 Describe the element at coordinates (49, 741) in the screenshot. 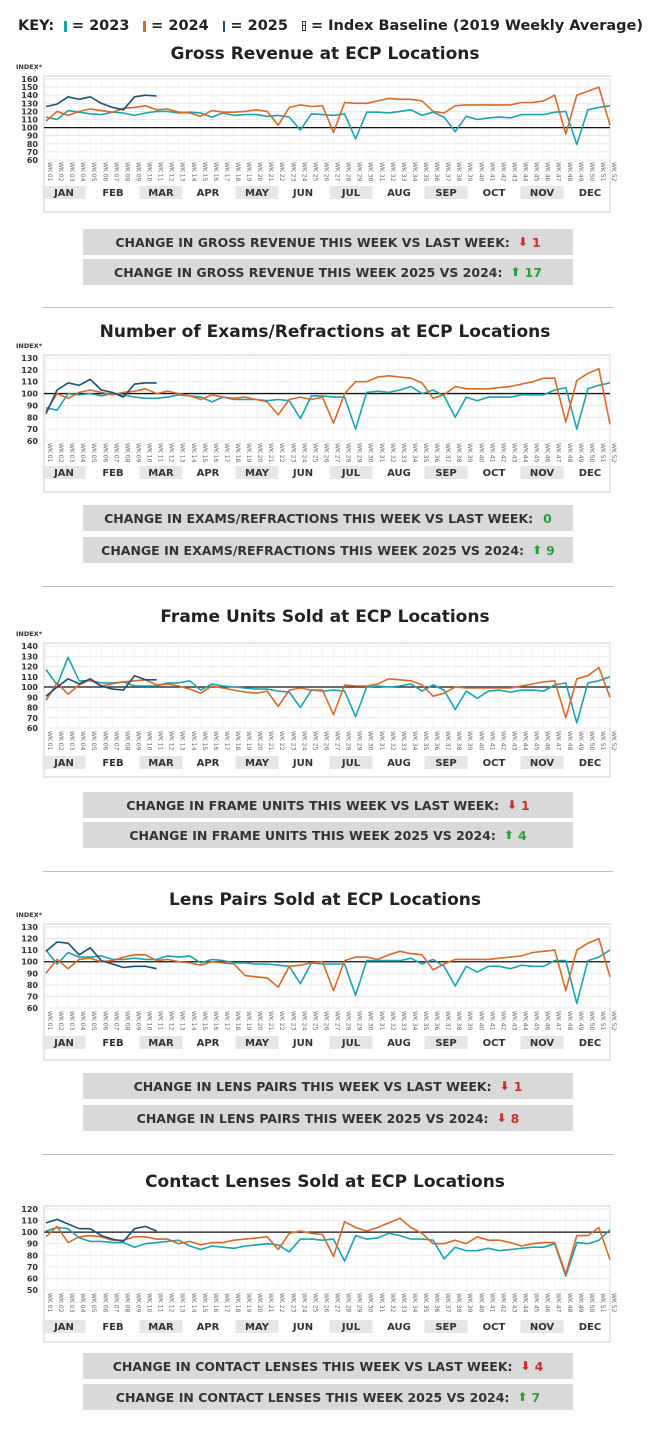

I see `x-tick-label: WK 01` at that location.